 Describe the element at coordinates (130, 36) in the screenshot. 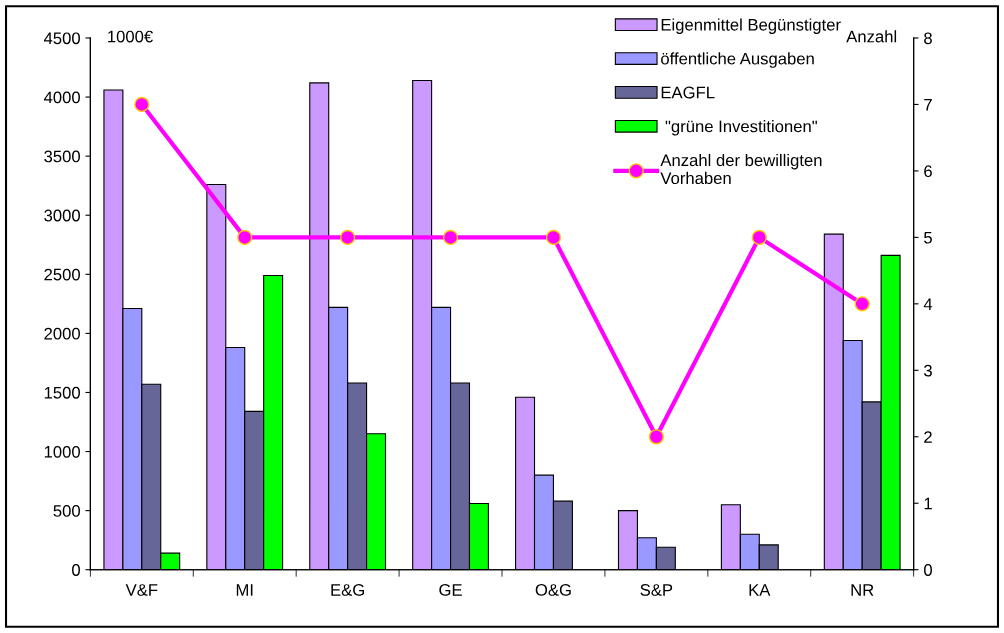

I see `y-axis-title: 1000€` at that location.